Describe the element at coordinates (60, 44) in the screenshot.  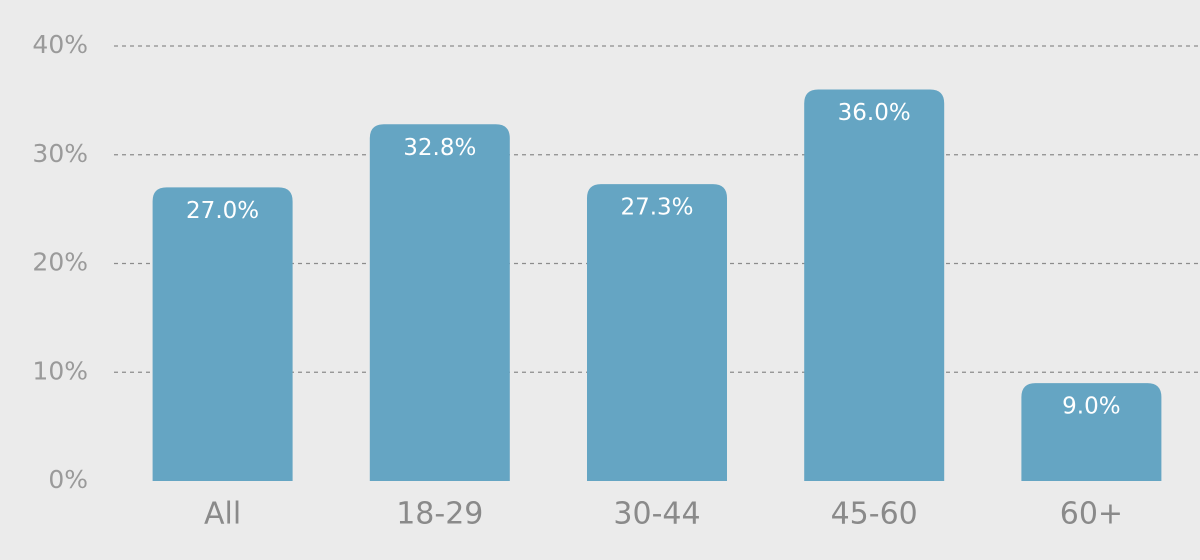
I see `y-tick-label: 40%` at that location.